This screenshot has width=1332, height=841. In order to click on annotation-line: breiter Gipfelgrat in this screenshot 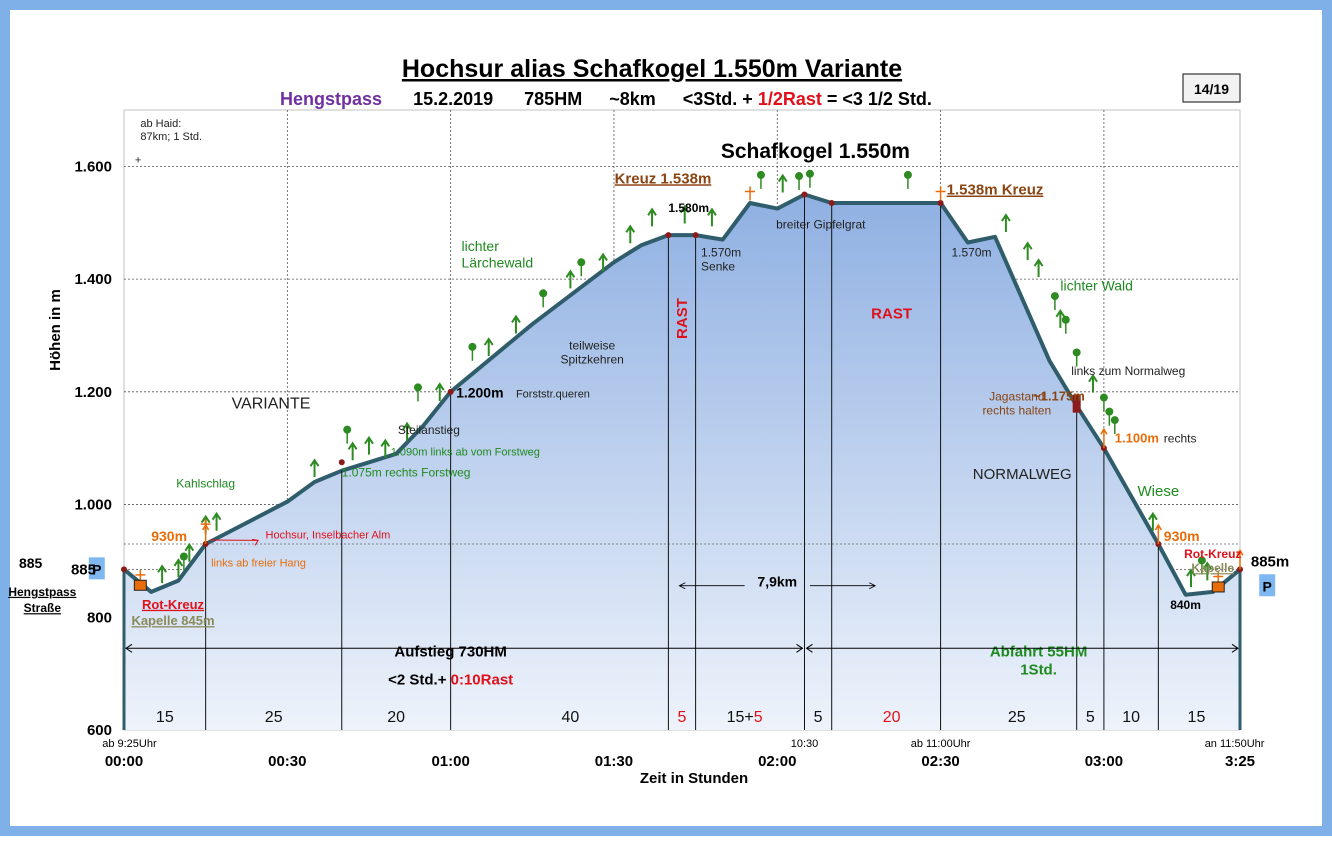, I will do `click(821, 224)`.